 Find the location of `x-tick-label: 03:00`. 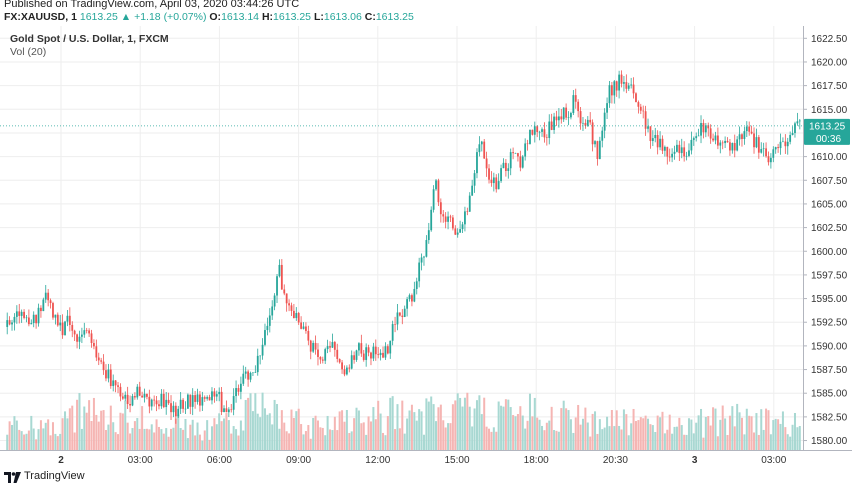

x-tick-label: 03:00 is located at coordinates (140, 460).